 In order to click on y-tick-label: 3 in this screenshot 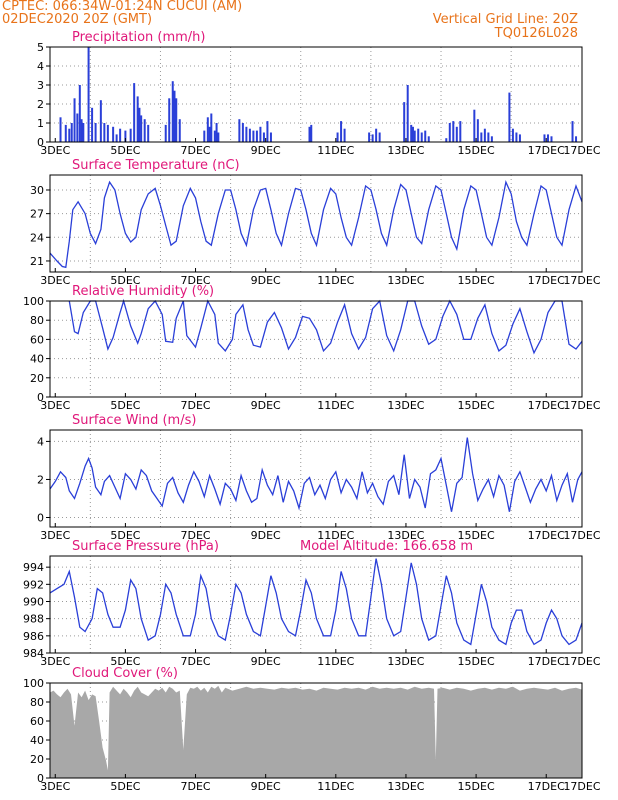, I will do `click(40, 85)`.